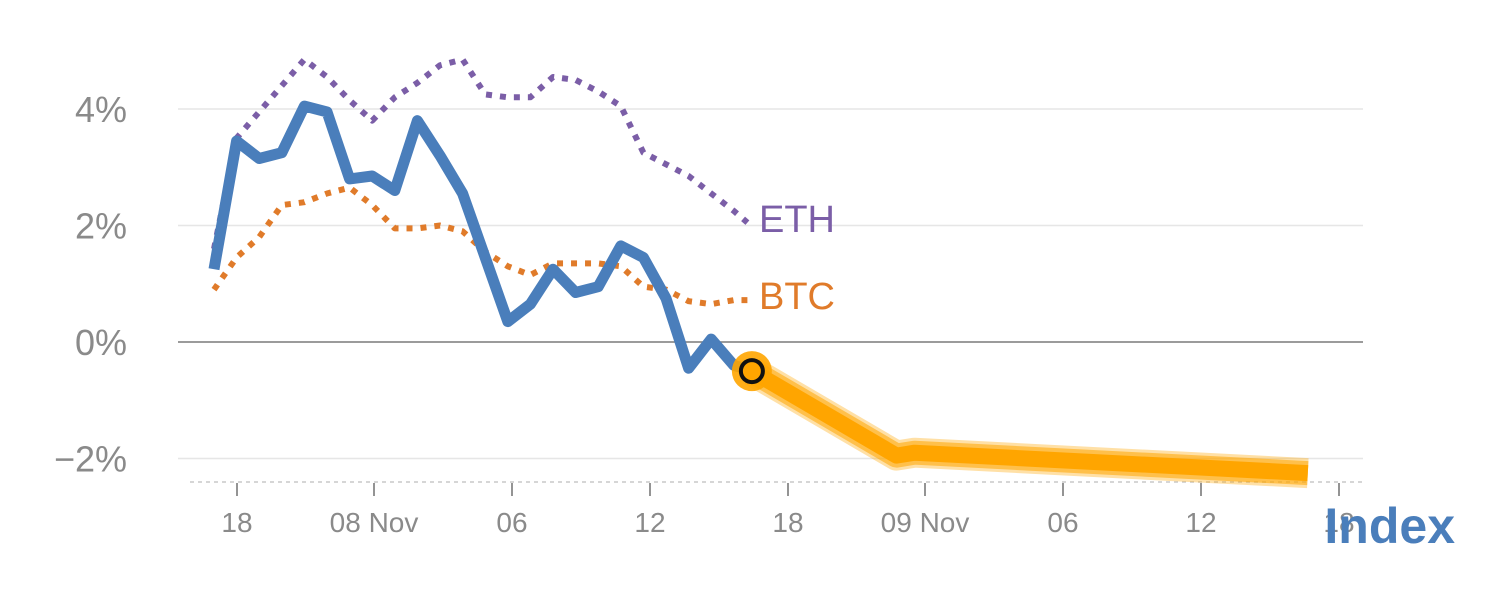  What do you see at coordinates (90, 459) in the screenshot?
I see `y-tick-label: −2%` at bounding box center [90, 459].